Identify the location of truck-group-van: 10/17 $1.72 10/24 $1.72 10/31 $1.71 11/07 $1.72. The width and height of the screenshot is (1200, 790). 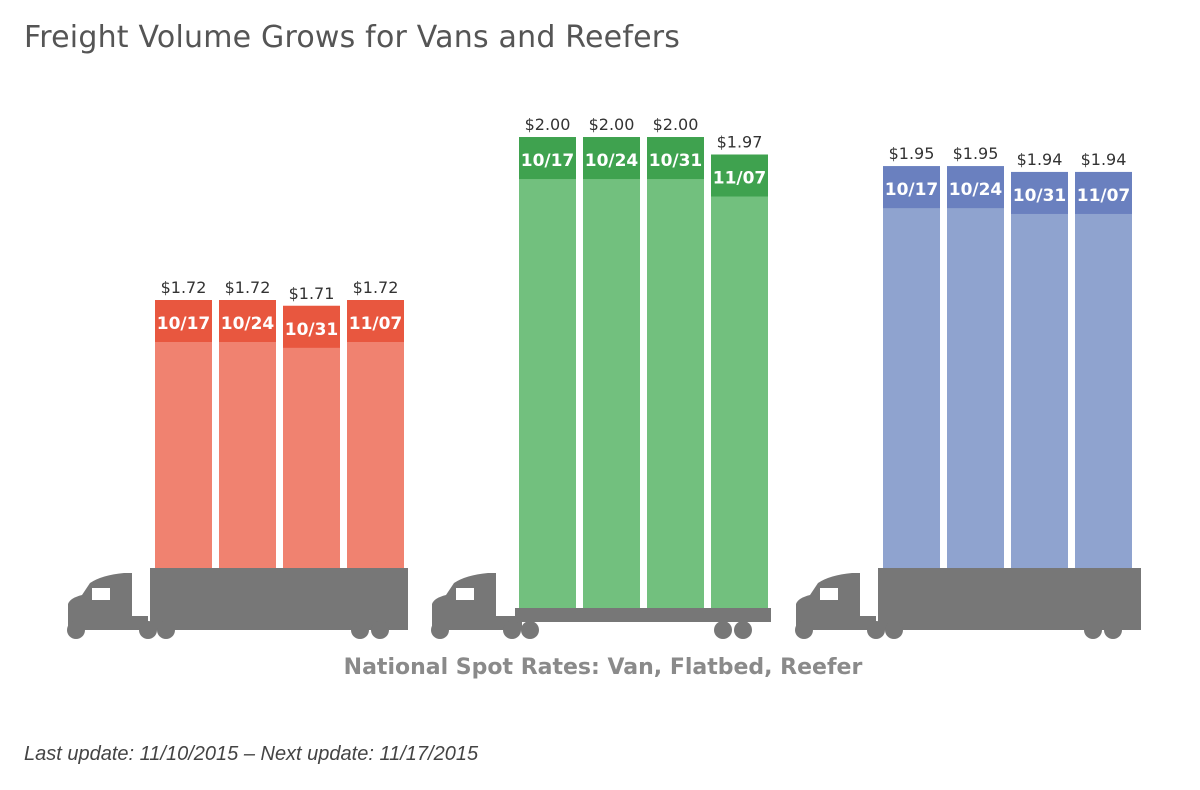
(237, 458).